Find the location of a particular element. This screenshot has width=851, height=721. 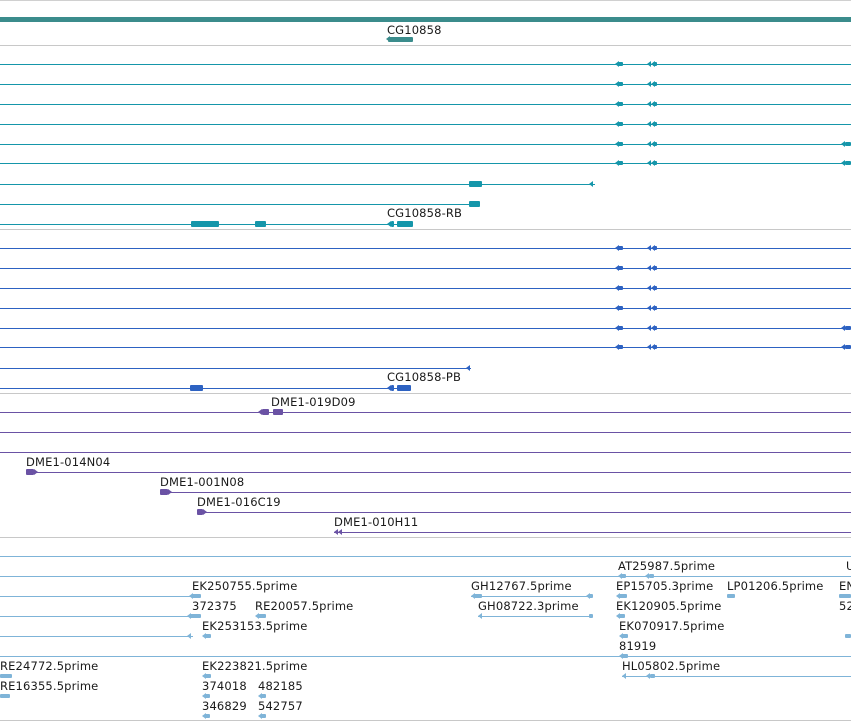

est-label: GH12767.5prime is located at coordinates (521, 586).